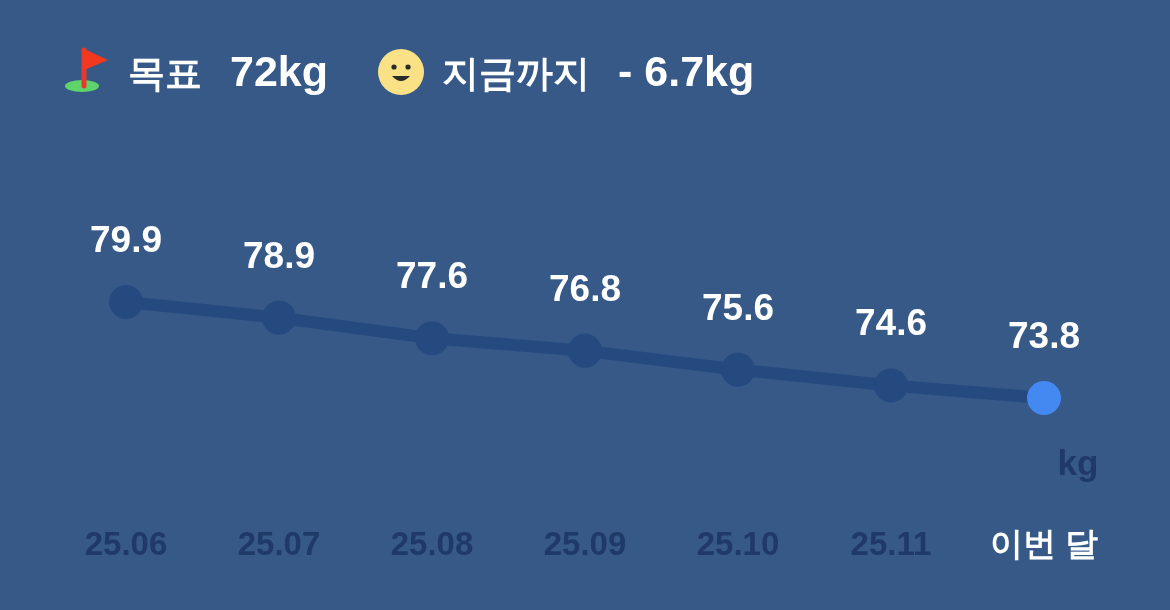  Describe the element at coordinates (279, 255) in the screenshot. I see `data-label: 78.9` at that location.